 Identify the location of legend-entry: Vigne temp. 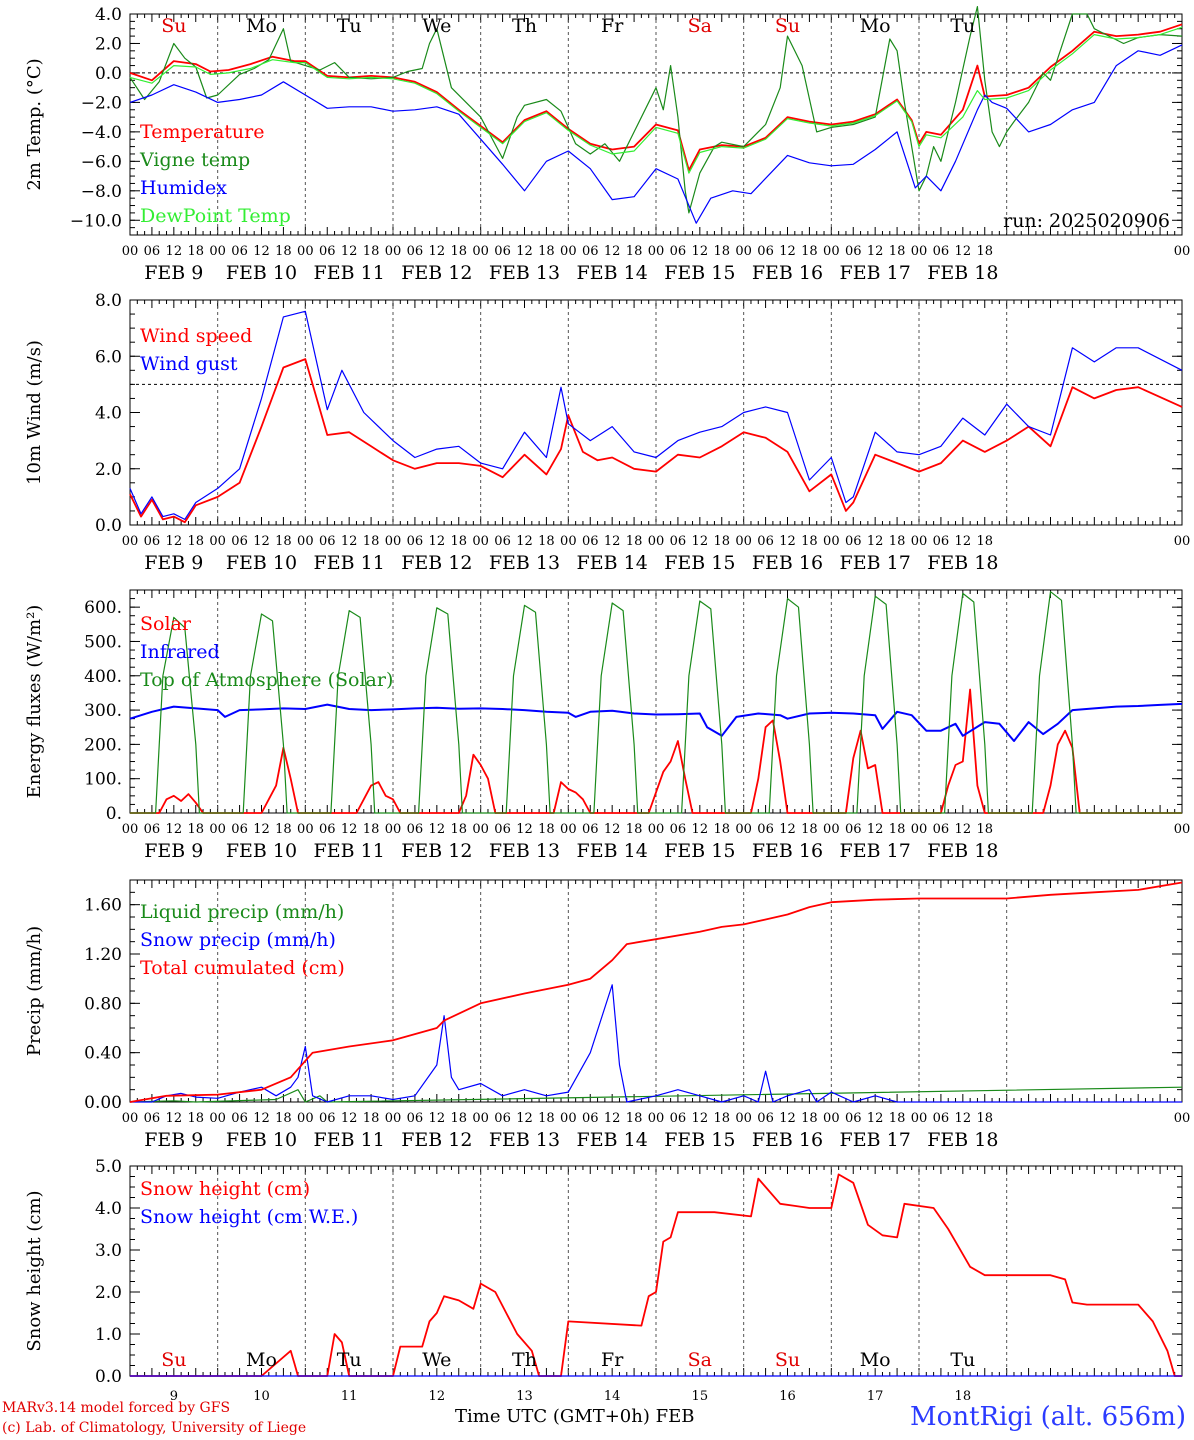
(194, 160).